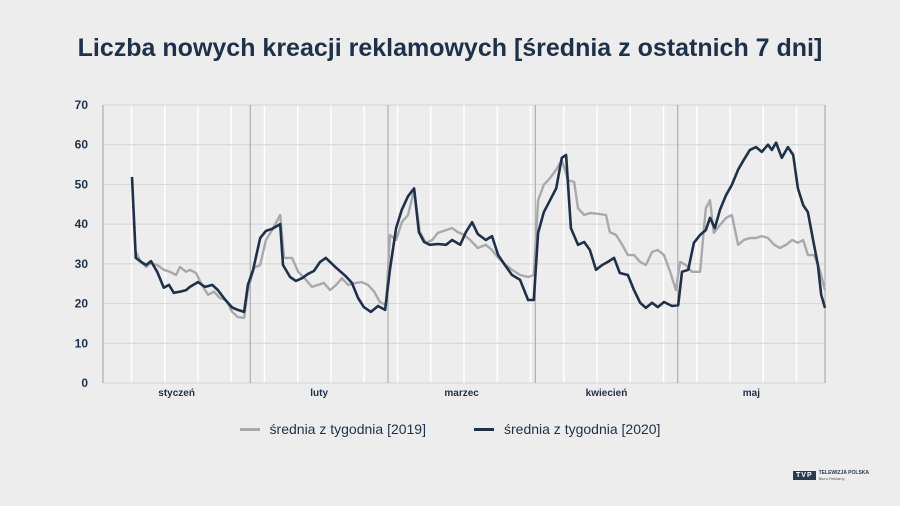 This screenshot has width=900, height=506. What do you see at coordinates (319, 393) in the screenshot?
I see `month-label: luty` at bounding box center [319, 393].